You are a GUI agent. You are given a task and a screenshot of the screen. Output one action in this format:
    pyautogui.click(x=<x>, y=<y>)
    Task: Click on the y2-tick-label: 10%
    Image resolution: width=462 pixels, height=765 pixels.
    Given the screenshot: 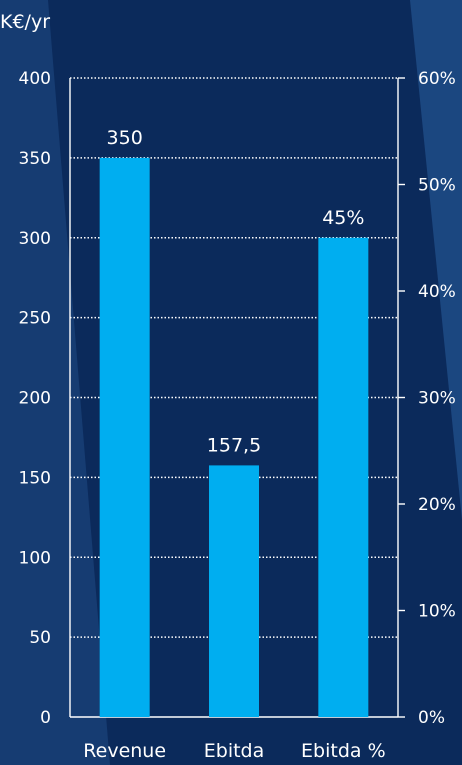 What is the action you would take?
    pyautogui.click(x=437, y=612)
    